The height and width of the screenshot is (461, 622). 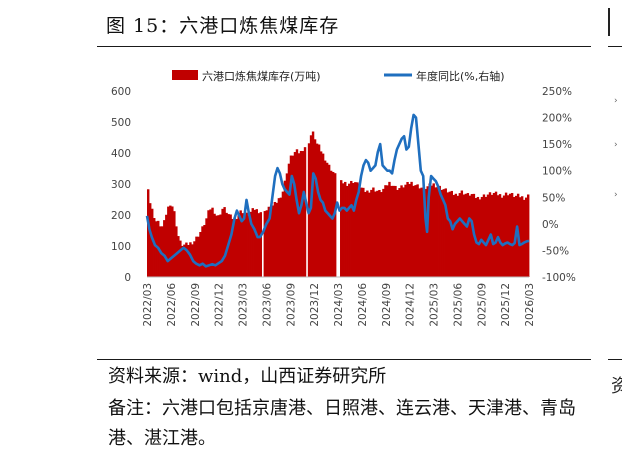 What do you see at coordinates (338, 76) in the screenshot?
I see `chart-legend: 六港口炼焦煤库存(万吨) 年度同比(%,右轴)` at bounding box center [338, 76].